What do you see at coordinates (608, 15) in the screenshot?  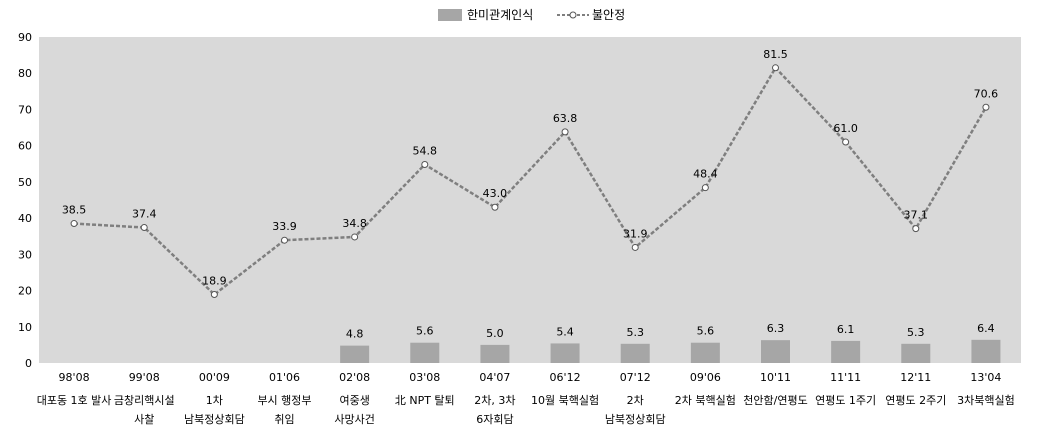 I see `legend-line-label: 불안정` at bounding box center [608, 15].